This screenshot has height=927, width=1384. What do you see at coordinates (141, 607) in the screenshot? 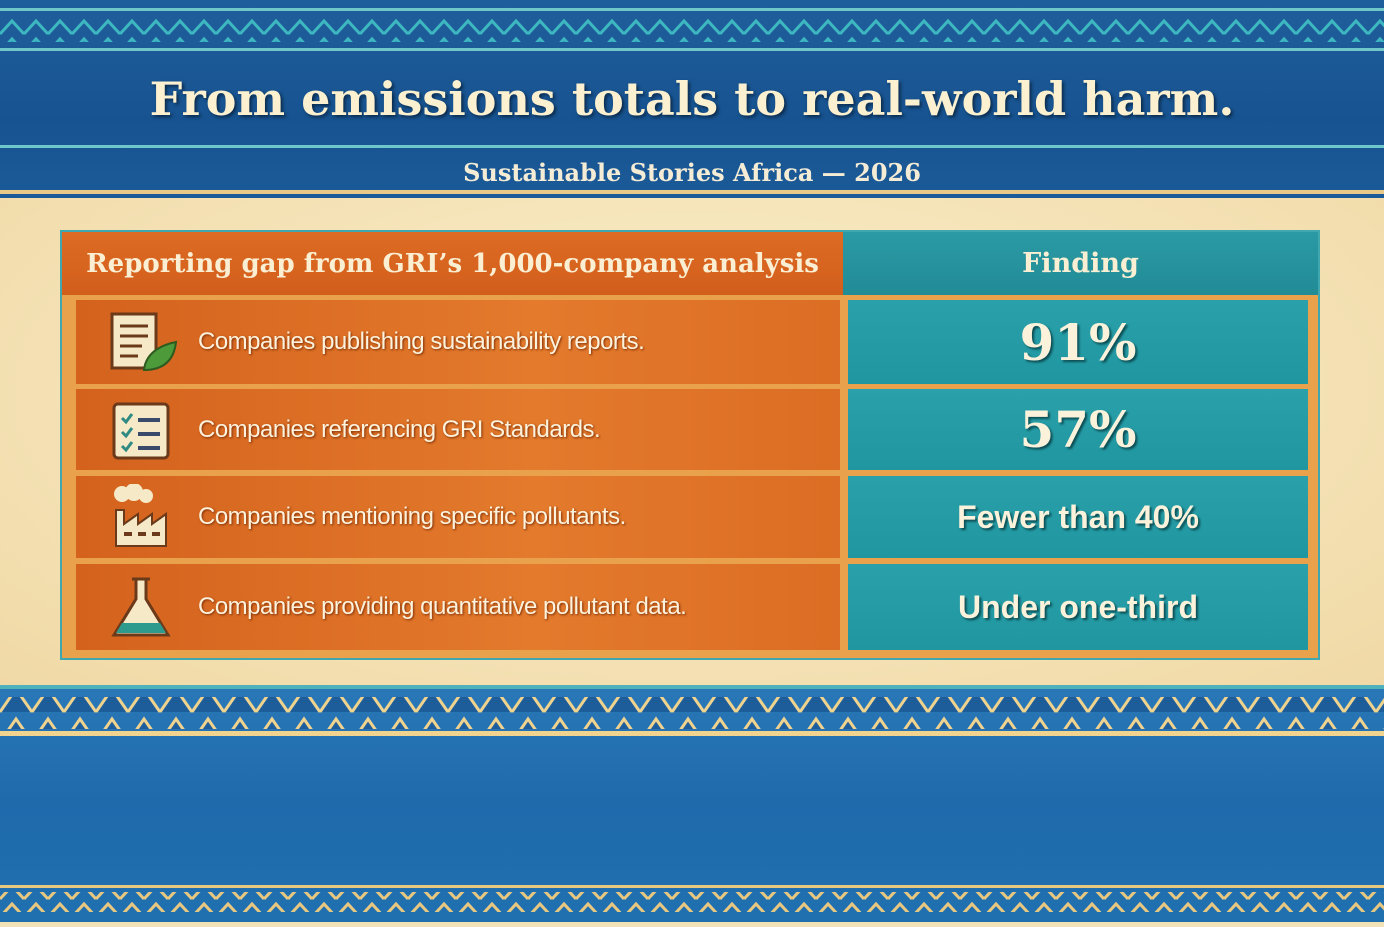
I see `flask-icon` at bounding box center [141, 607].